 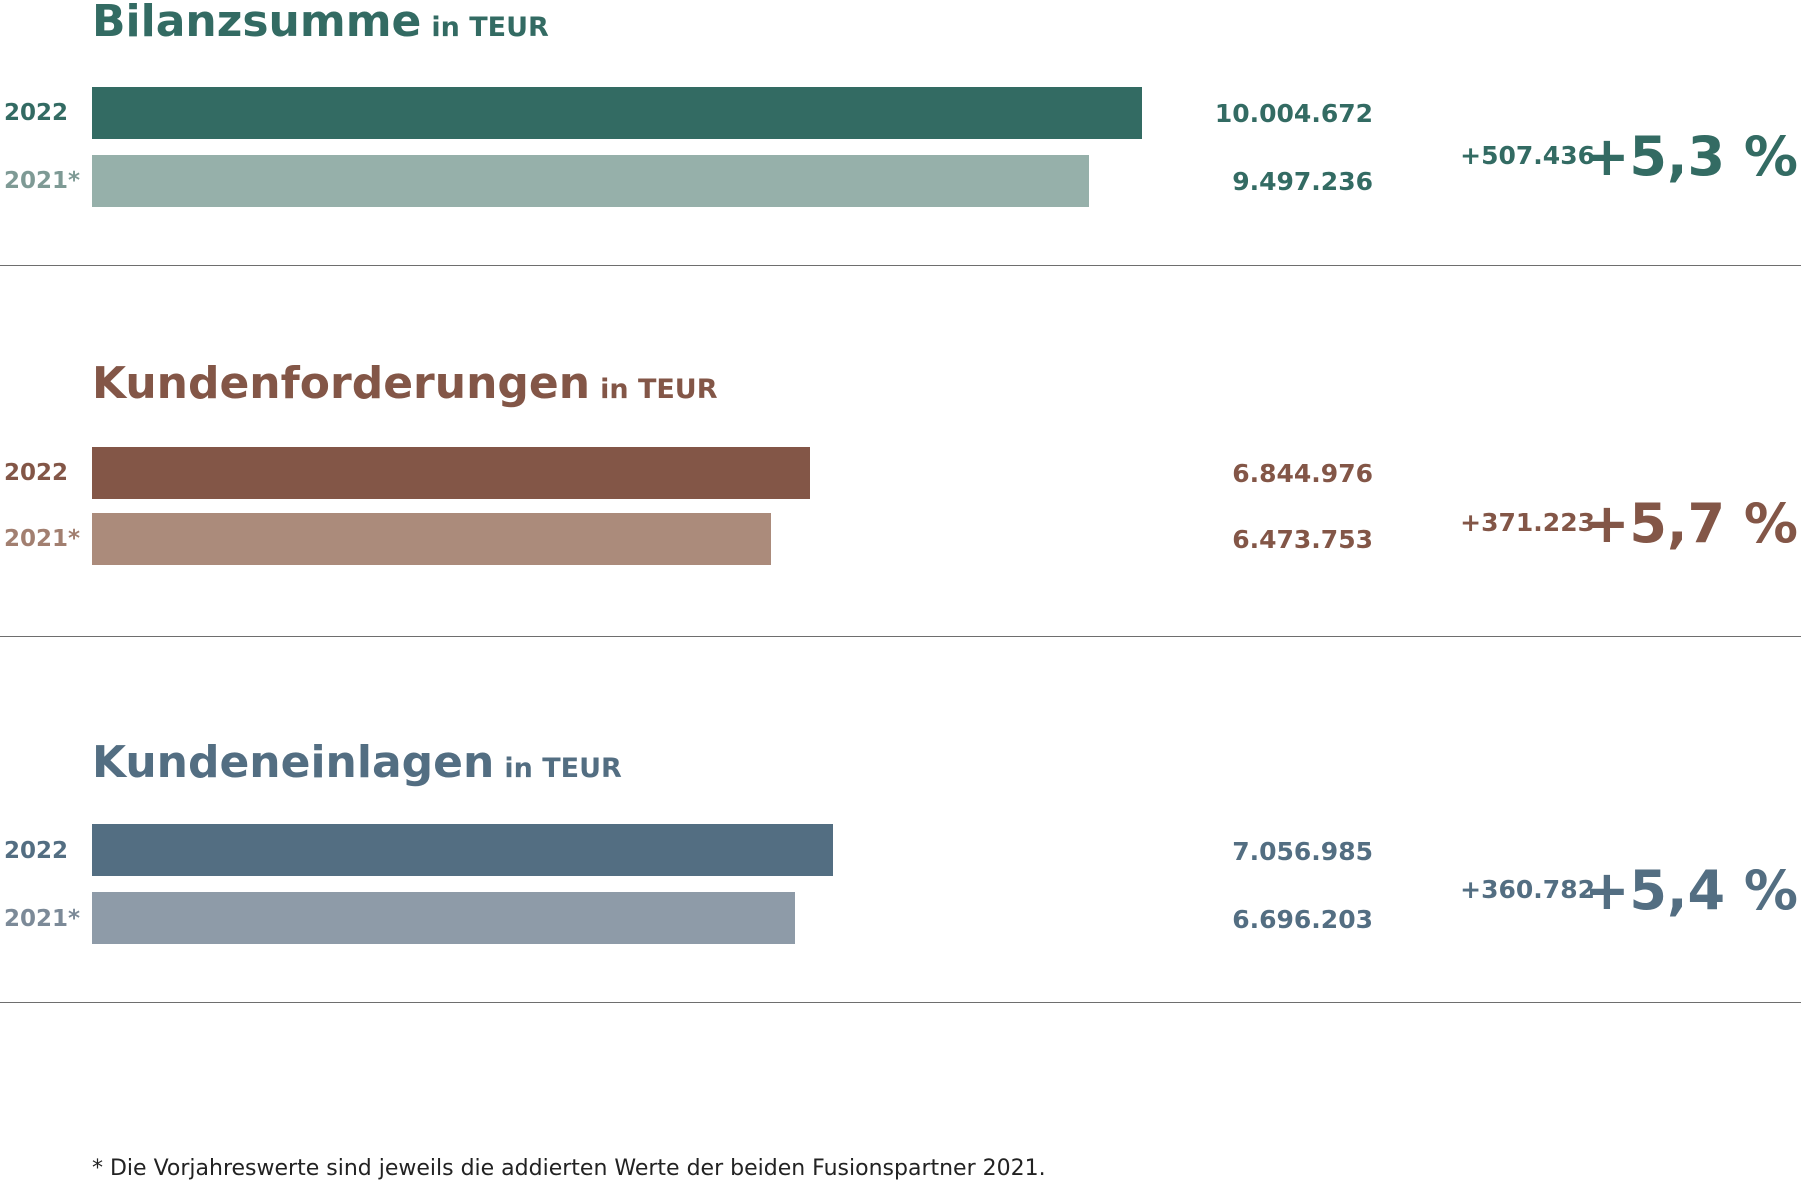 I want to click on change-absolute: +371.223, so click(x=1527, y=522).